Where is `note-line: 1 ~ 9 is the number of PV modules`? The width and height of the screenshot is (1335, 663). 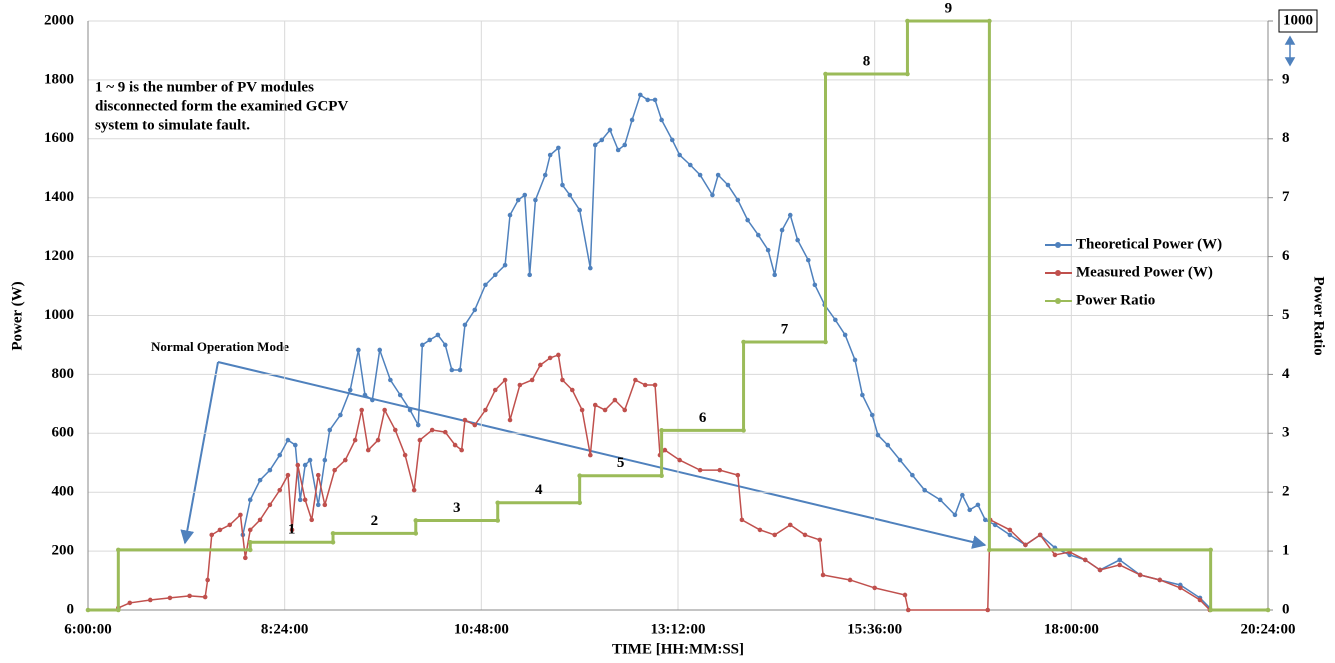
note-line: 1 ~ 9 is the number of PV modules is located at coordinates (204, 87).